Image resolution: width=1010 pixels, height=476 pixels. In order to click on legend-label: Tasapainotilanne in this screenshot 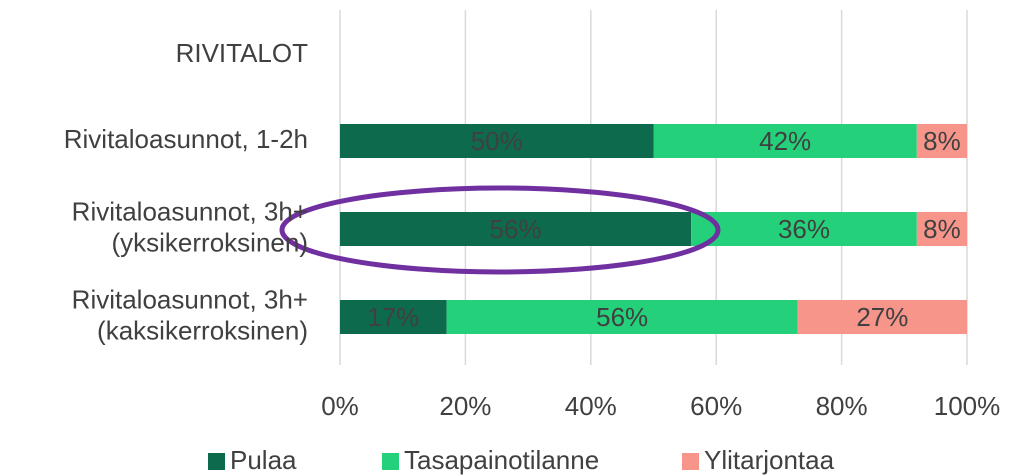, I will do `click(501, 460)`.